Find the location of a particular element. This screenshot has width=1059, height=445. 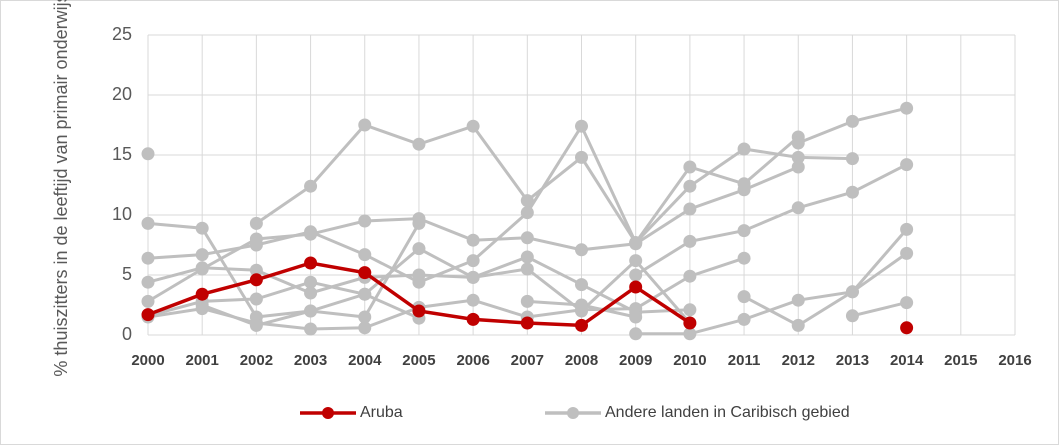

x-tick-label: 2006 is located at coordinates (472, 360).